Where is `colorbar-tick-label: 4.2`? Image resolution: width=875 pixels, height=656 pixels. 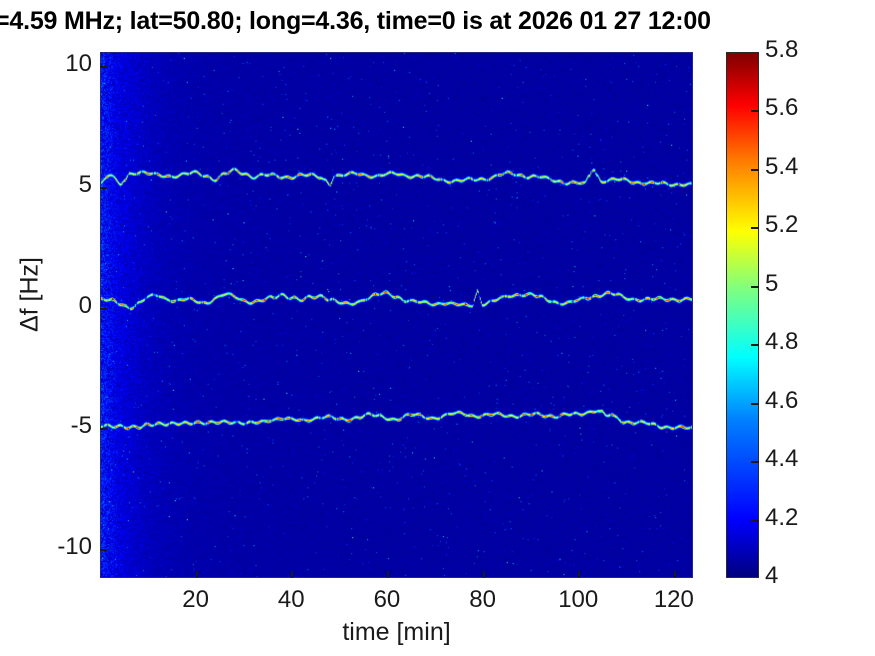
colorbar-tick-label: 4.2 is located at coordinates (782, 517).